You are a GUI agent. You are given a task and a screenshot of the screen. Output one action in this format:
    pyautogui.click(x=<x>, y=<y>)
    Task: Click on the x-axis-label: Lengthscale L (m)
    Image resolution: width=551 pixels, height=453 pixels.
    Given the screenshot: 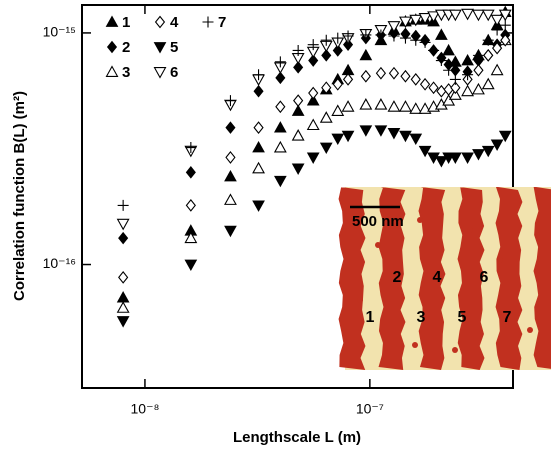 What is the action you would take?
    pyautogui.click(x=297, y=437)
    